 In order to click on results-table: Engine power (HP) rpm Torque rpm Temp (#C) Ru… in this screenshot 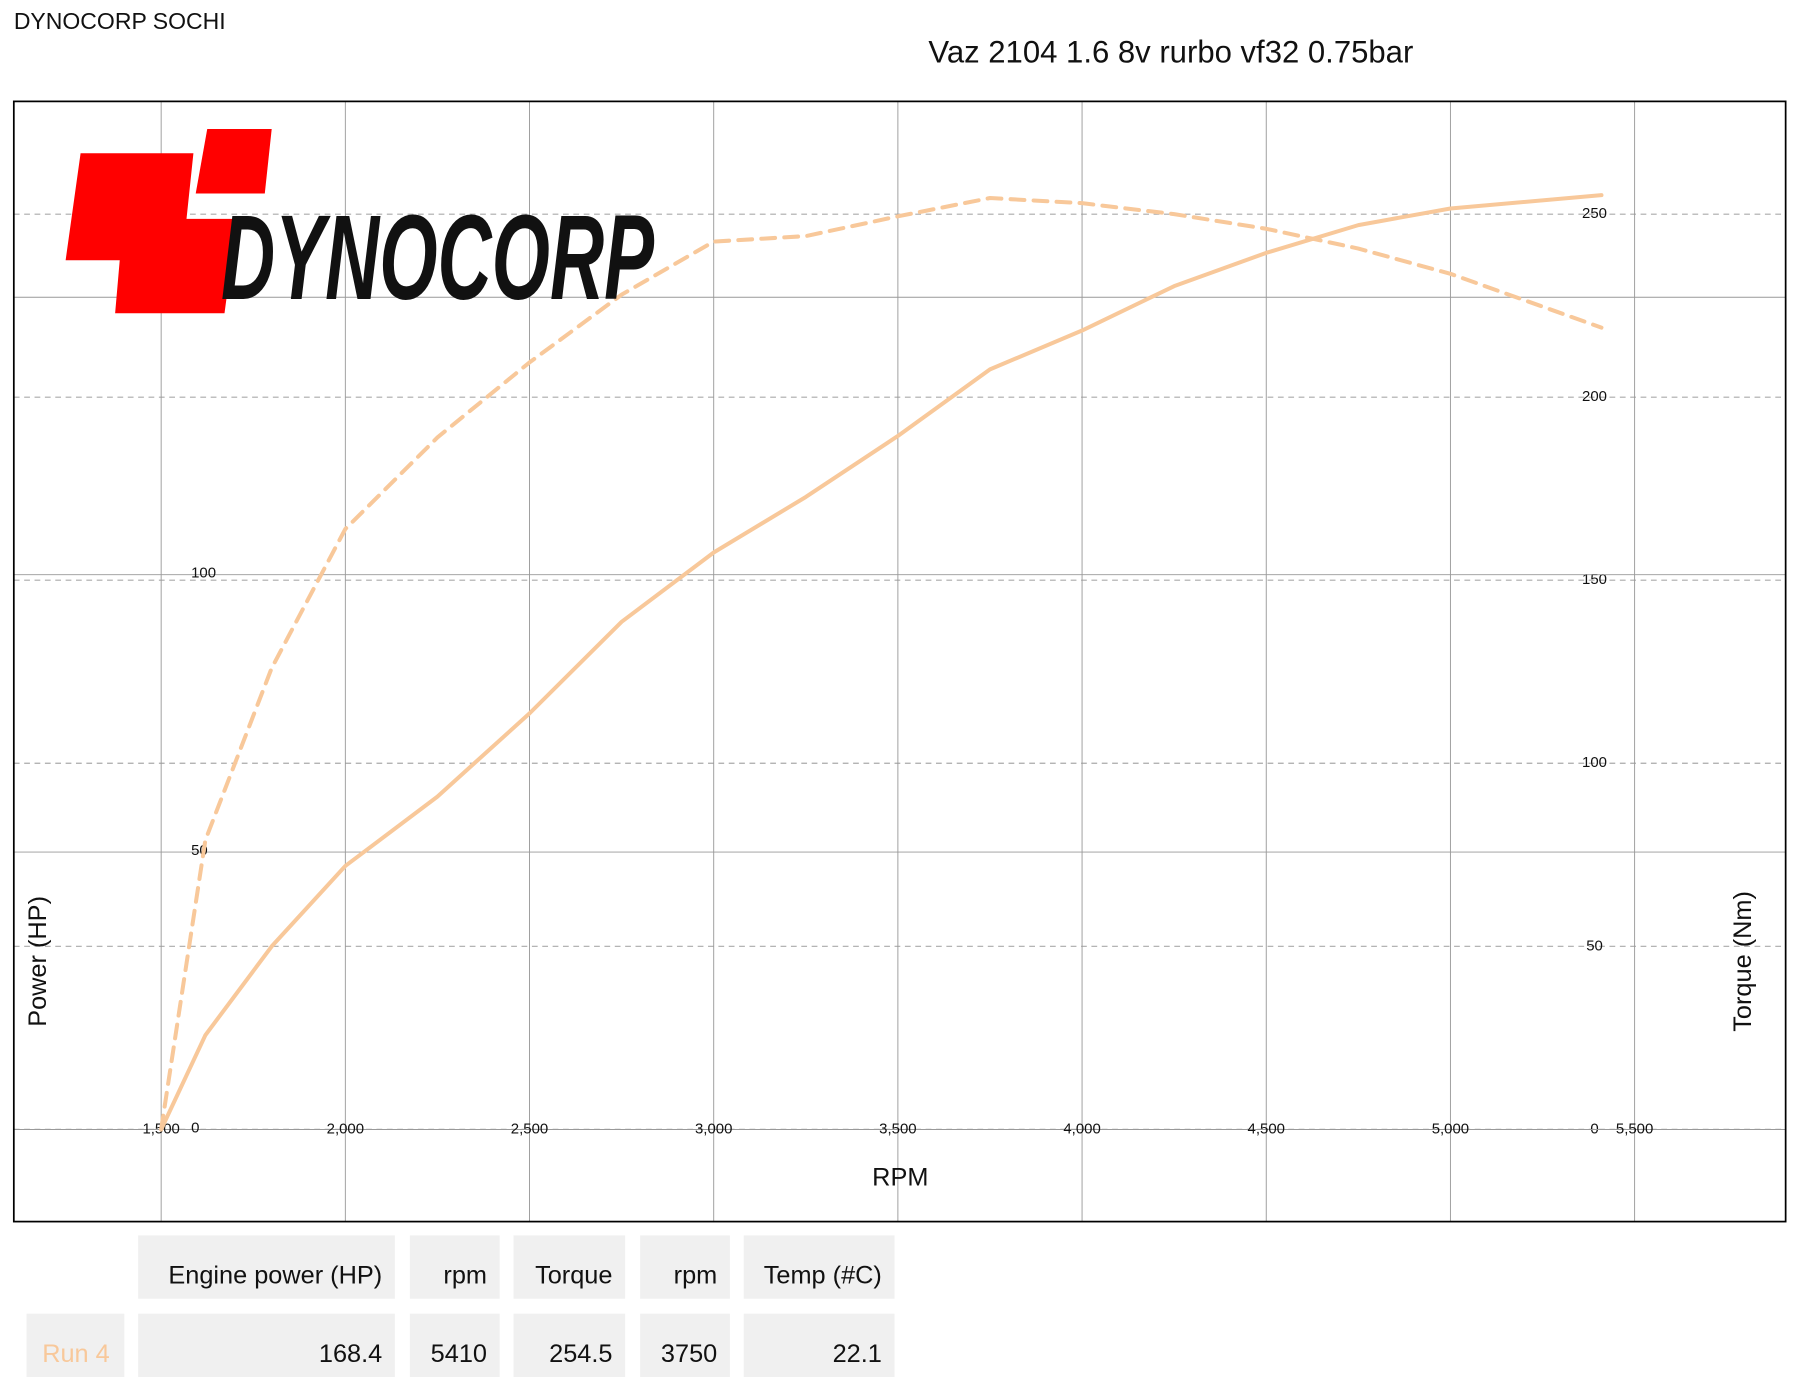, I will do `click(460, 1306)`.